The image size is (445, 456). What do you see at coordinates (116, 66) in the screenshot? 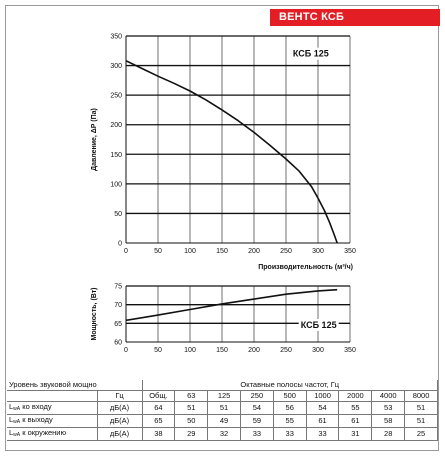
I see `y-tick-label: 300` at bounding box center [116, 66].